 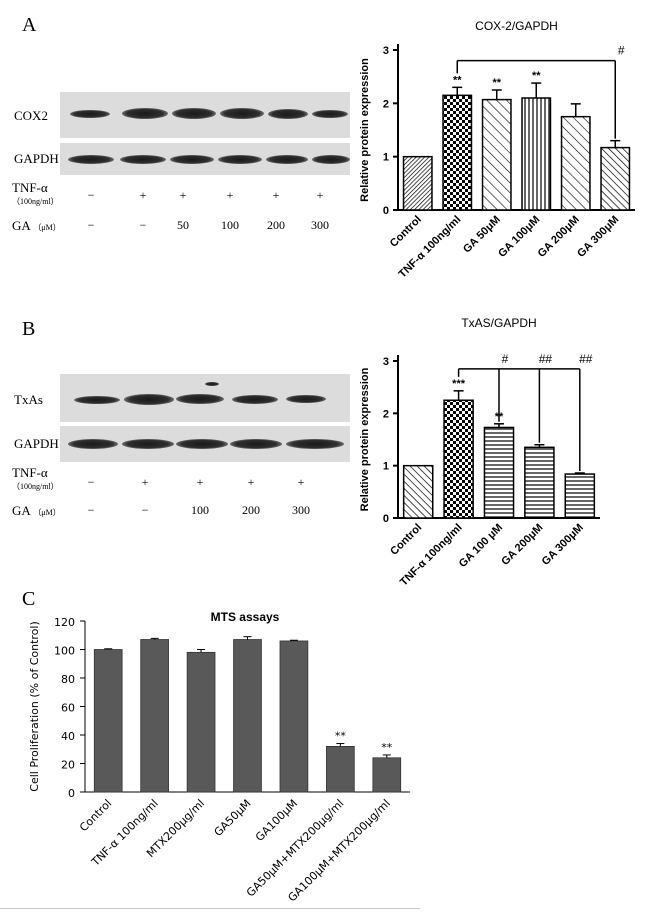 What do you see at coordinates (29, 25) in the screenshot?
I see `panel-a-letter: A` at bounding box center [29, 25].